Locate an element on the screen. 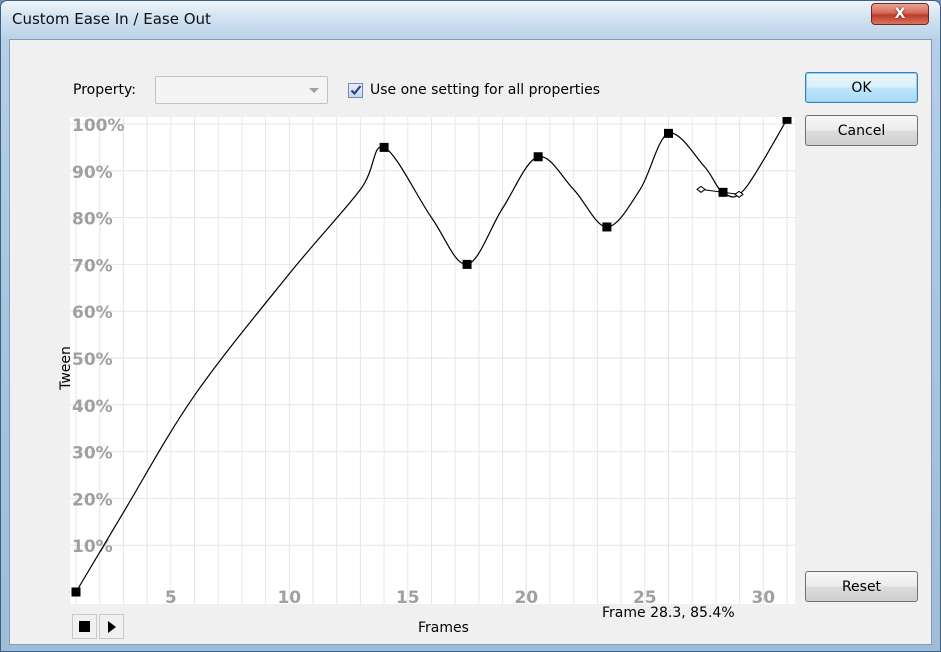 Image resolution: width=941 pixels, height=652 pixels. play-button is located at coordinates (111, 626).